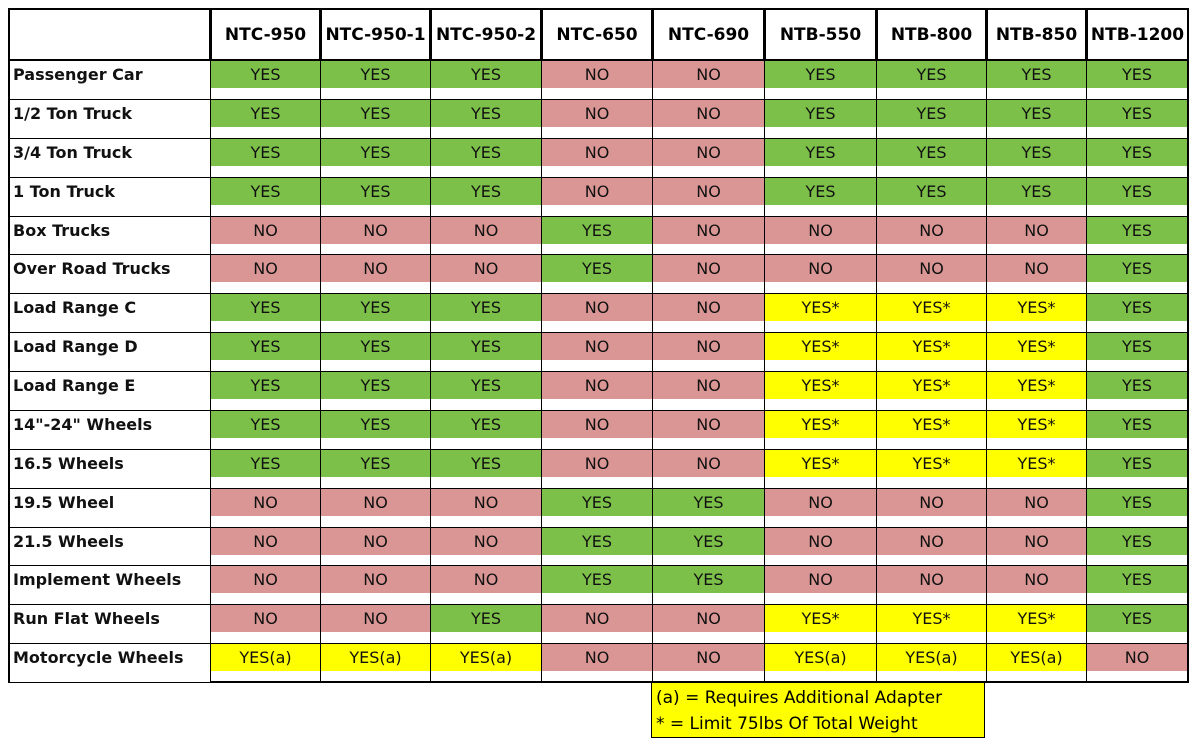 The height and width of the screenshot is (745, 1197). I want to click on row-header-cell: Box Trucks, so click(109, 235).